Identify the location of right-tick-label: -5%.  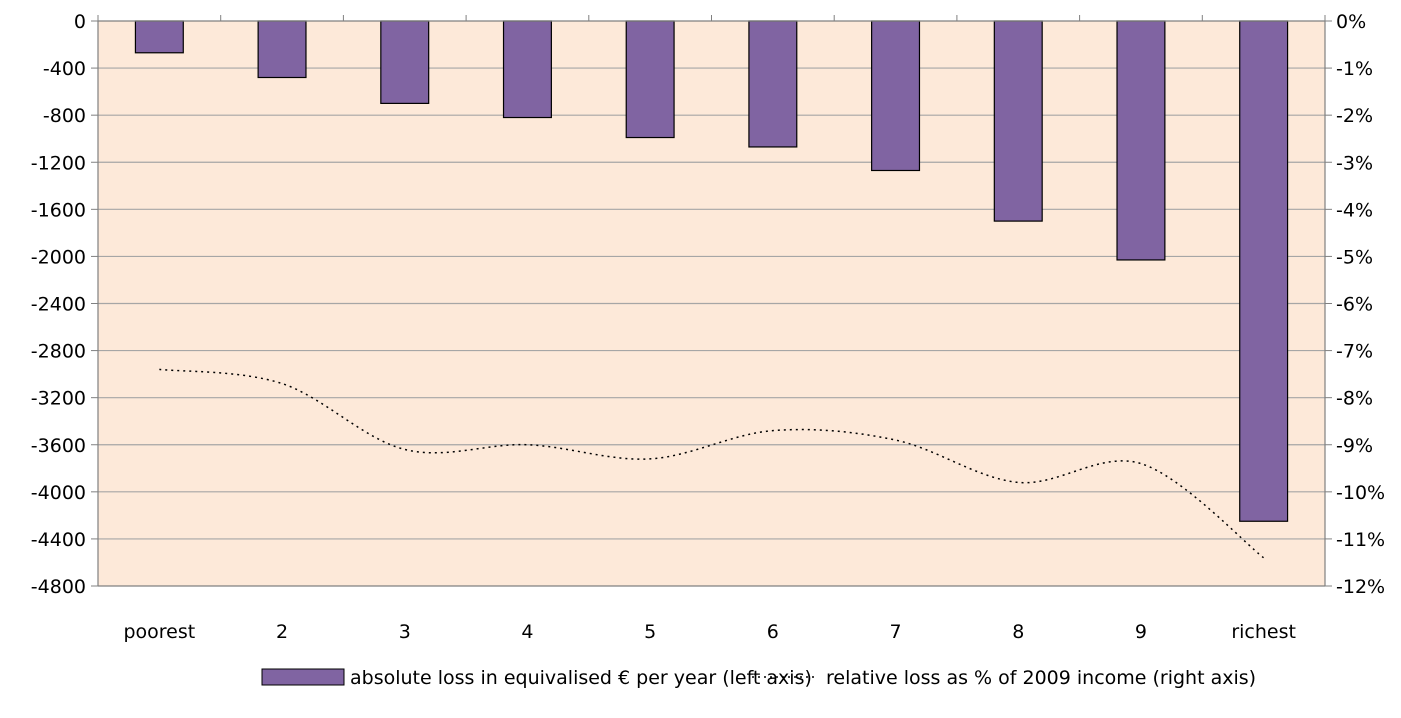
(1354, 257).